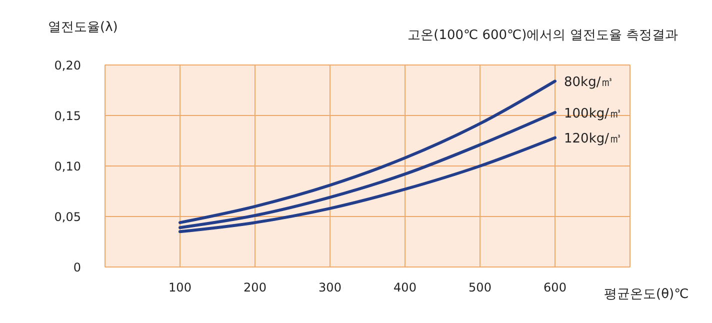 Image resolution: width=712 pixels, height=323 pixels. I want to click on series-label: 120kg/㎥, so click(593, 139).